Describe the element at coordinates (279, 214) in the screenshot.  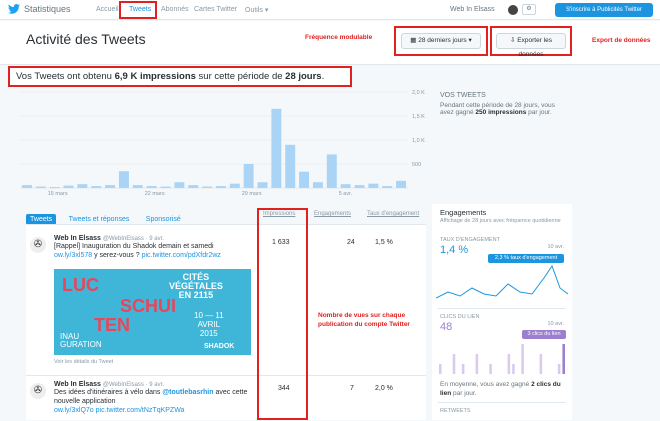
I see `column-impressions: Impressions` at that location.